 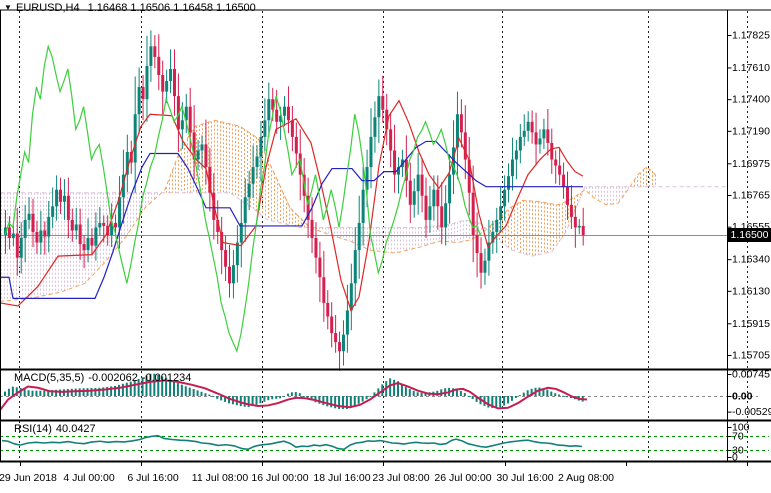 I want to click on time-axis-label: 23 Jul 08:00, so click(x=400, y=478).